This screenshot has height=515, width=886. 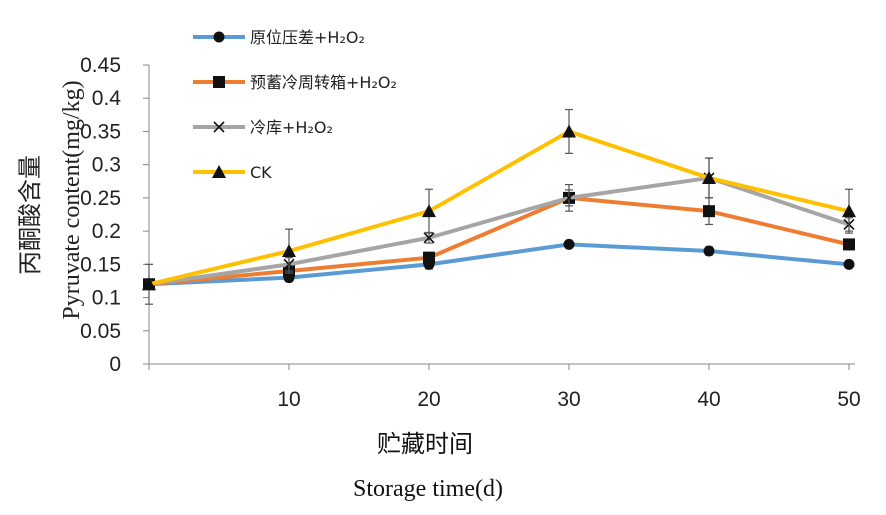 What do you see at coordinates (307, 37) in the screenshot?
I see `legend-label: 原位压差+H₂O₂` at bounding box center [307, 37].